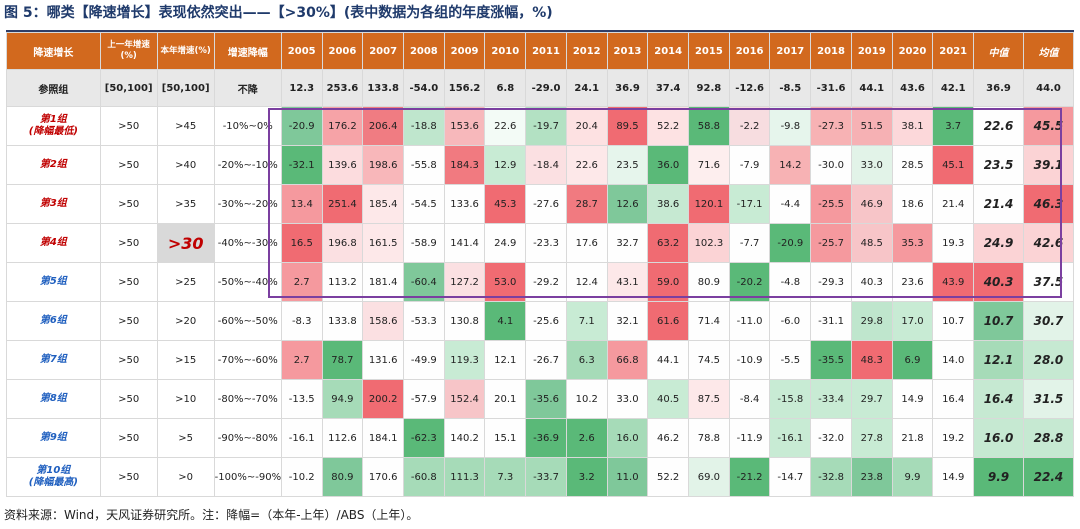  What do you see at coordinates (128, 51) in the screenshot?
I see `header-cell: 上一年增速(%)` at bounding box center [128, 51].